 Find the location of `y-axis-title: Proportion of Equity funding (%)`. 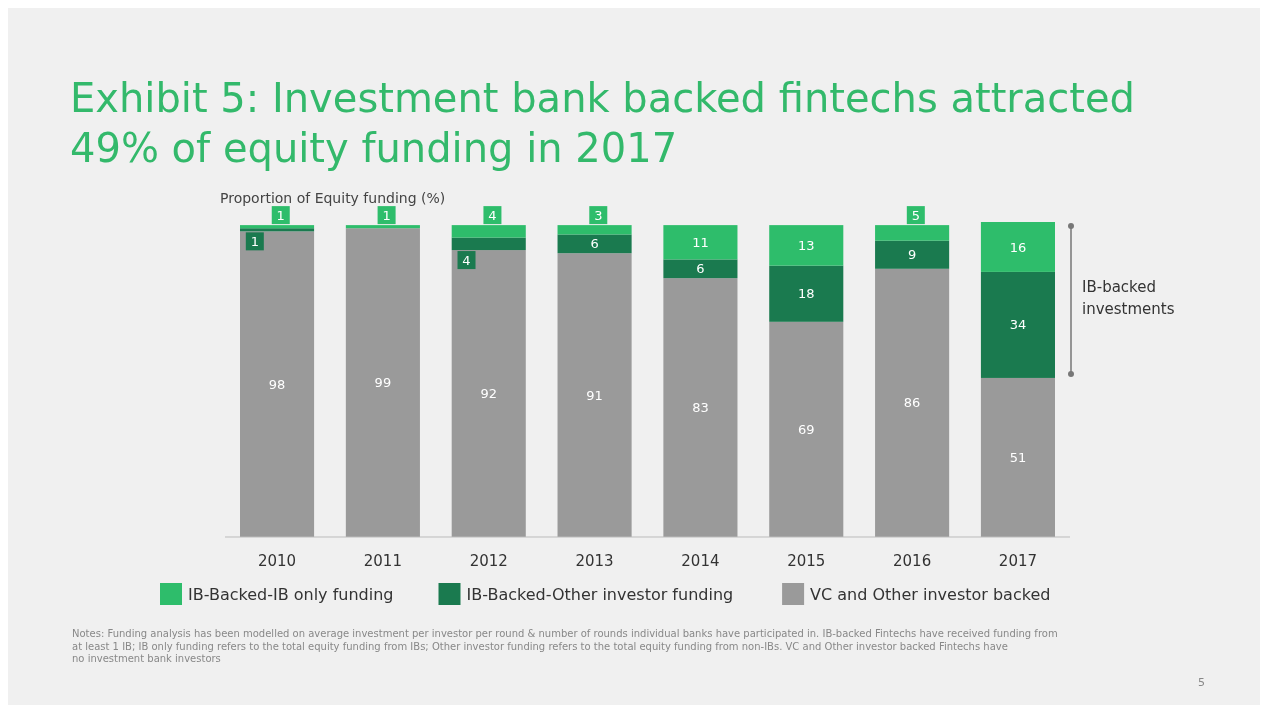

y-axis-title: Proportion of Equity funding (%) is located at coordinates (333, 198).